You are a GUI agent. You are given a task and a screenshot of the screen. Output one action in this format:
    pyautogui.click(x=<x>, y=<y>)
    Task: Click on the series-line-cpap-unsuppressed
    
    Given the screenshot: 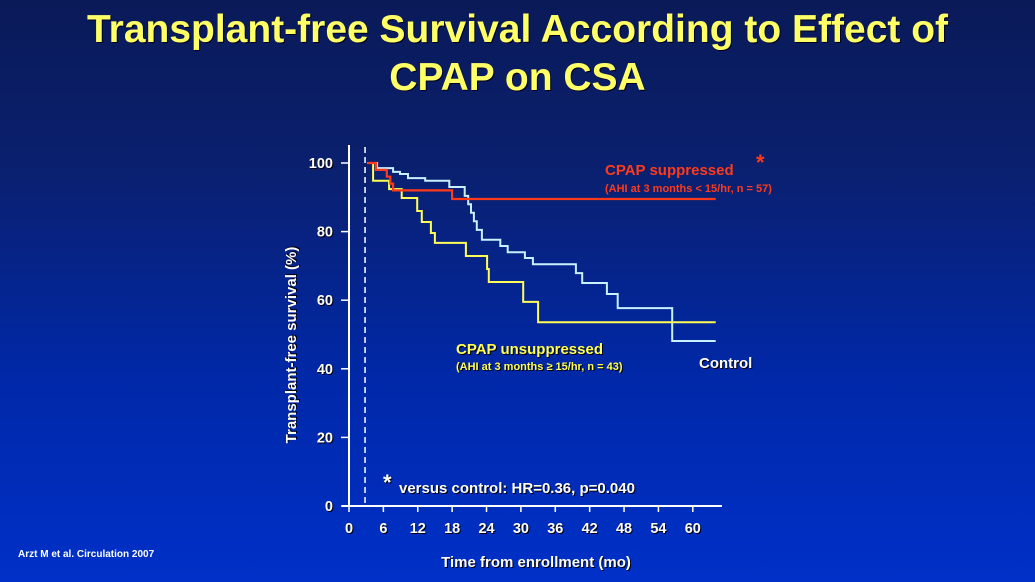 What is the action you would take?
    pyautogui.click(x=541, y=243)
    